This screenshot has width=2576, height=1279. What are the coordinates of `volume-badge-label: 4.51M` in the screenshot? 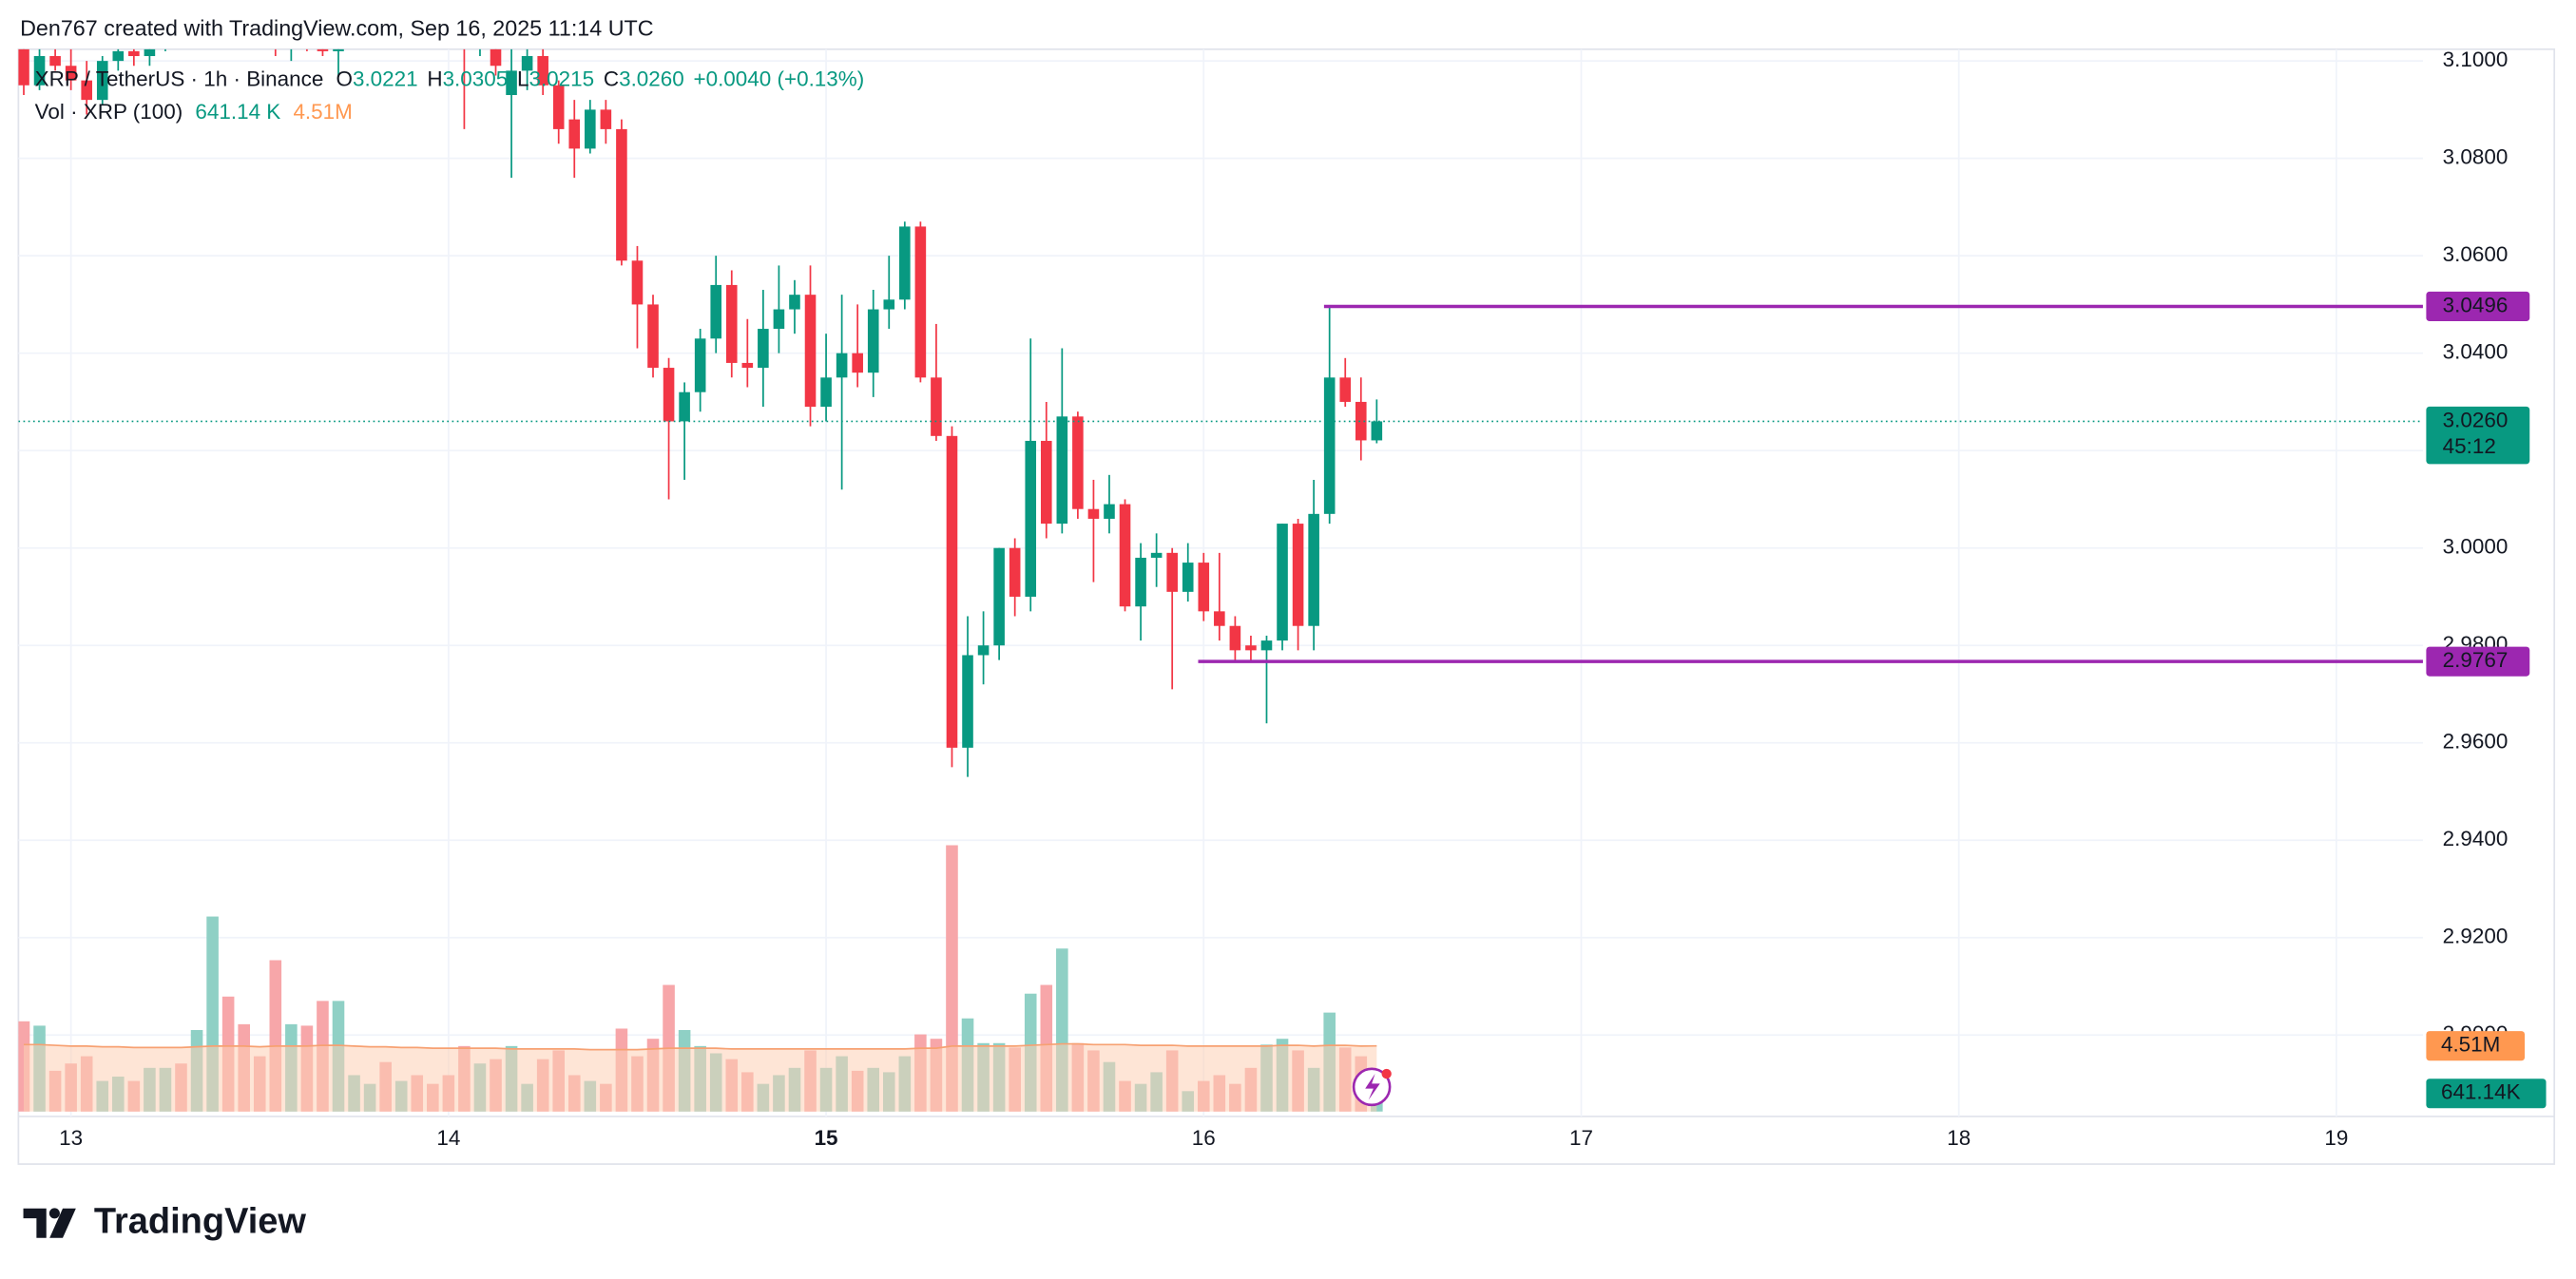 It's located at (2470, 1045).